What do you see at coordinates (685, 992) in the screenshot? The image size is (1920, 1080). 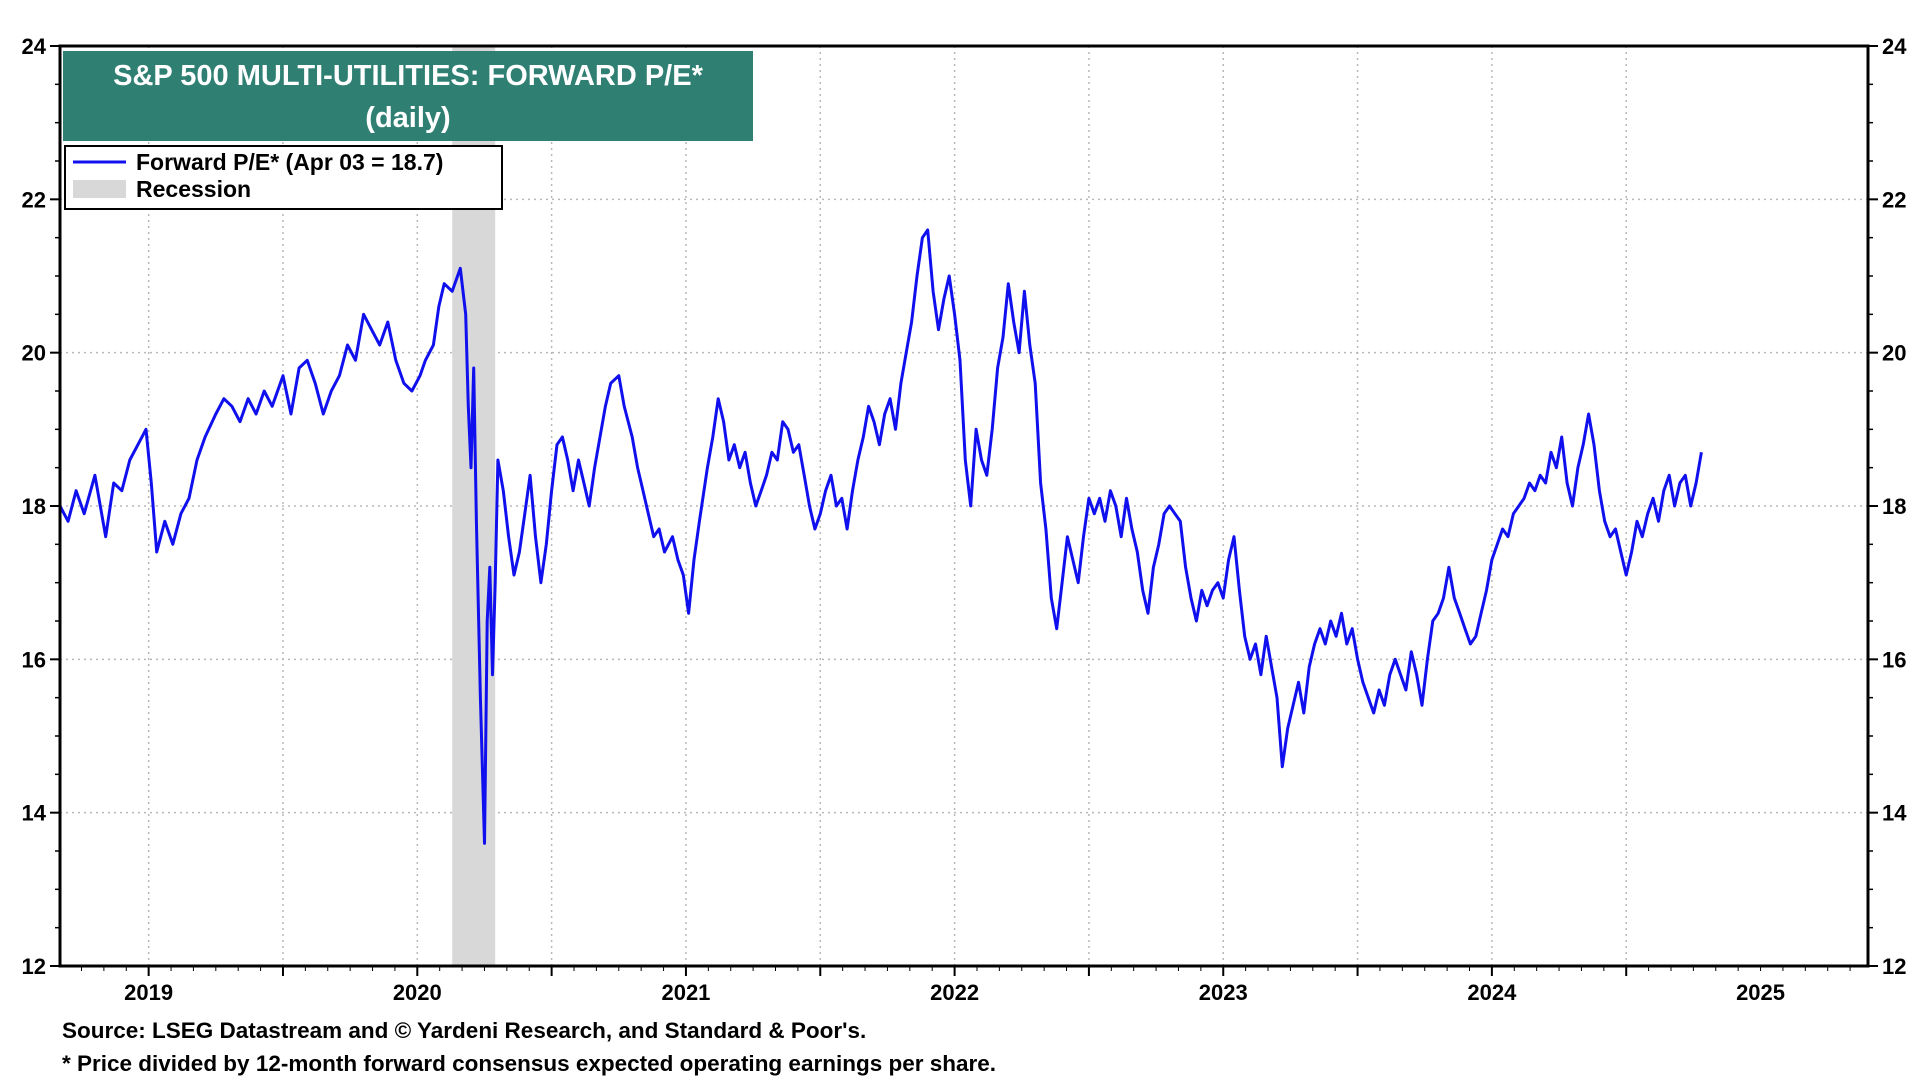 I see `x-tick-label: 2021` at bounding box center [685, 992].